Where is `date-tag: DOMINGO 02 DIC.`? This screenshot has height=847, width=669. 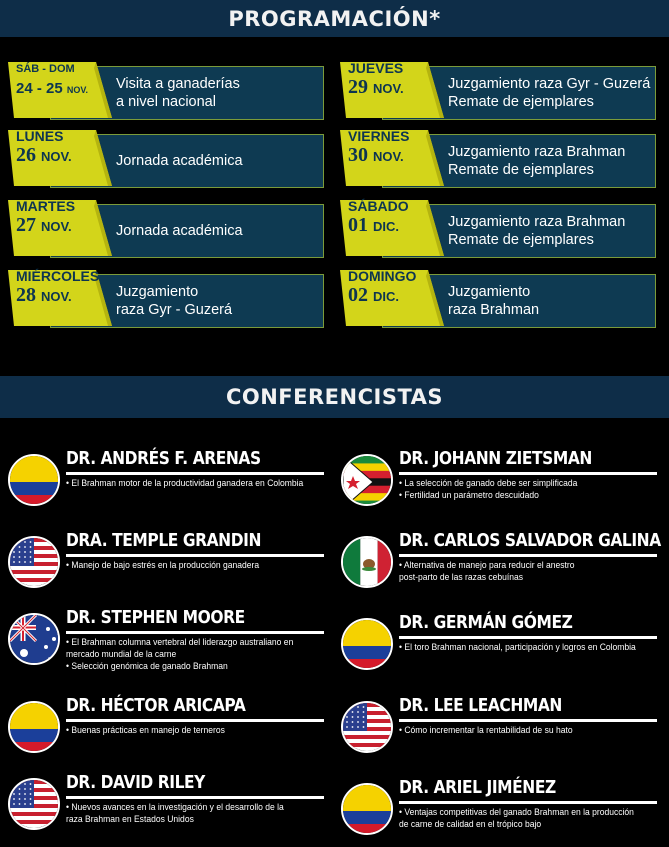 date-tag: DOMINGO 02 DIC. is located at coordinates (392, 296).